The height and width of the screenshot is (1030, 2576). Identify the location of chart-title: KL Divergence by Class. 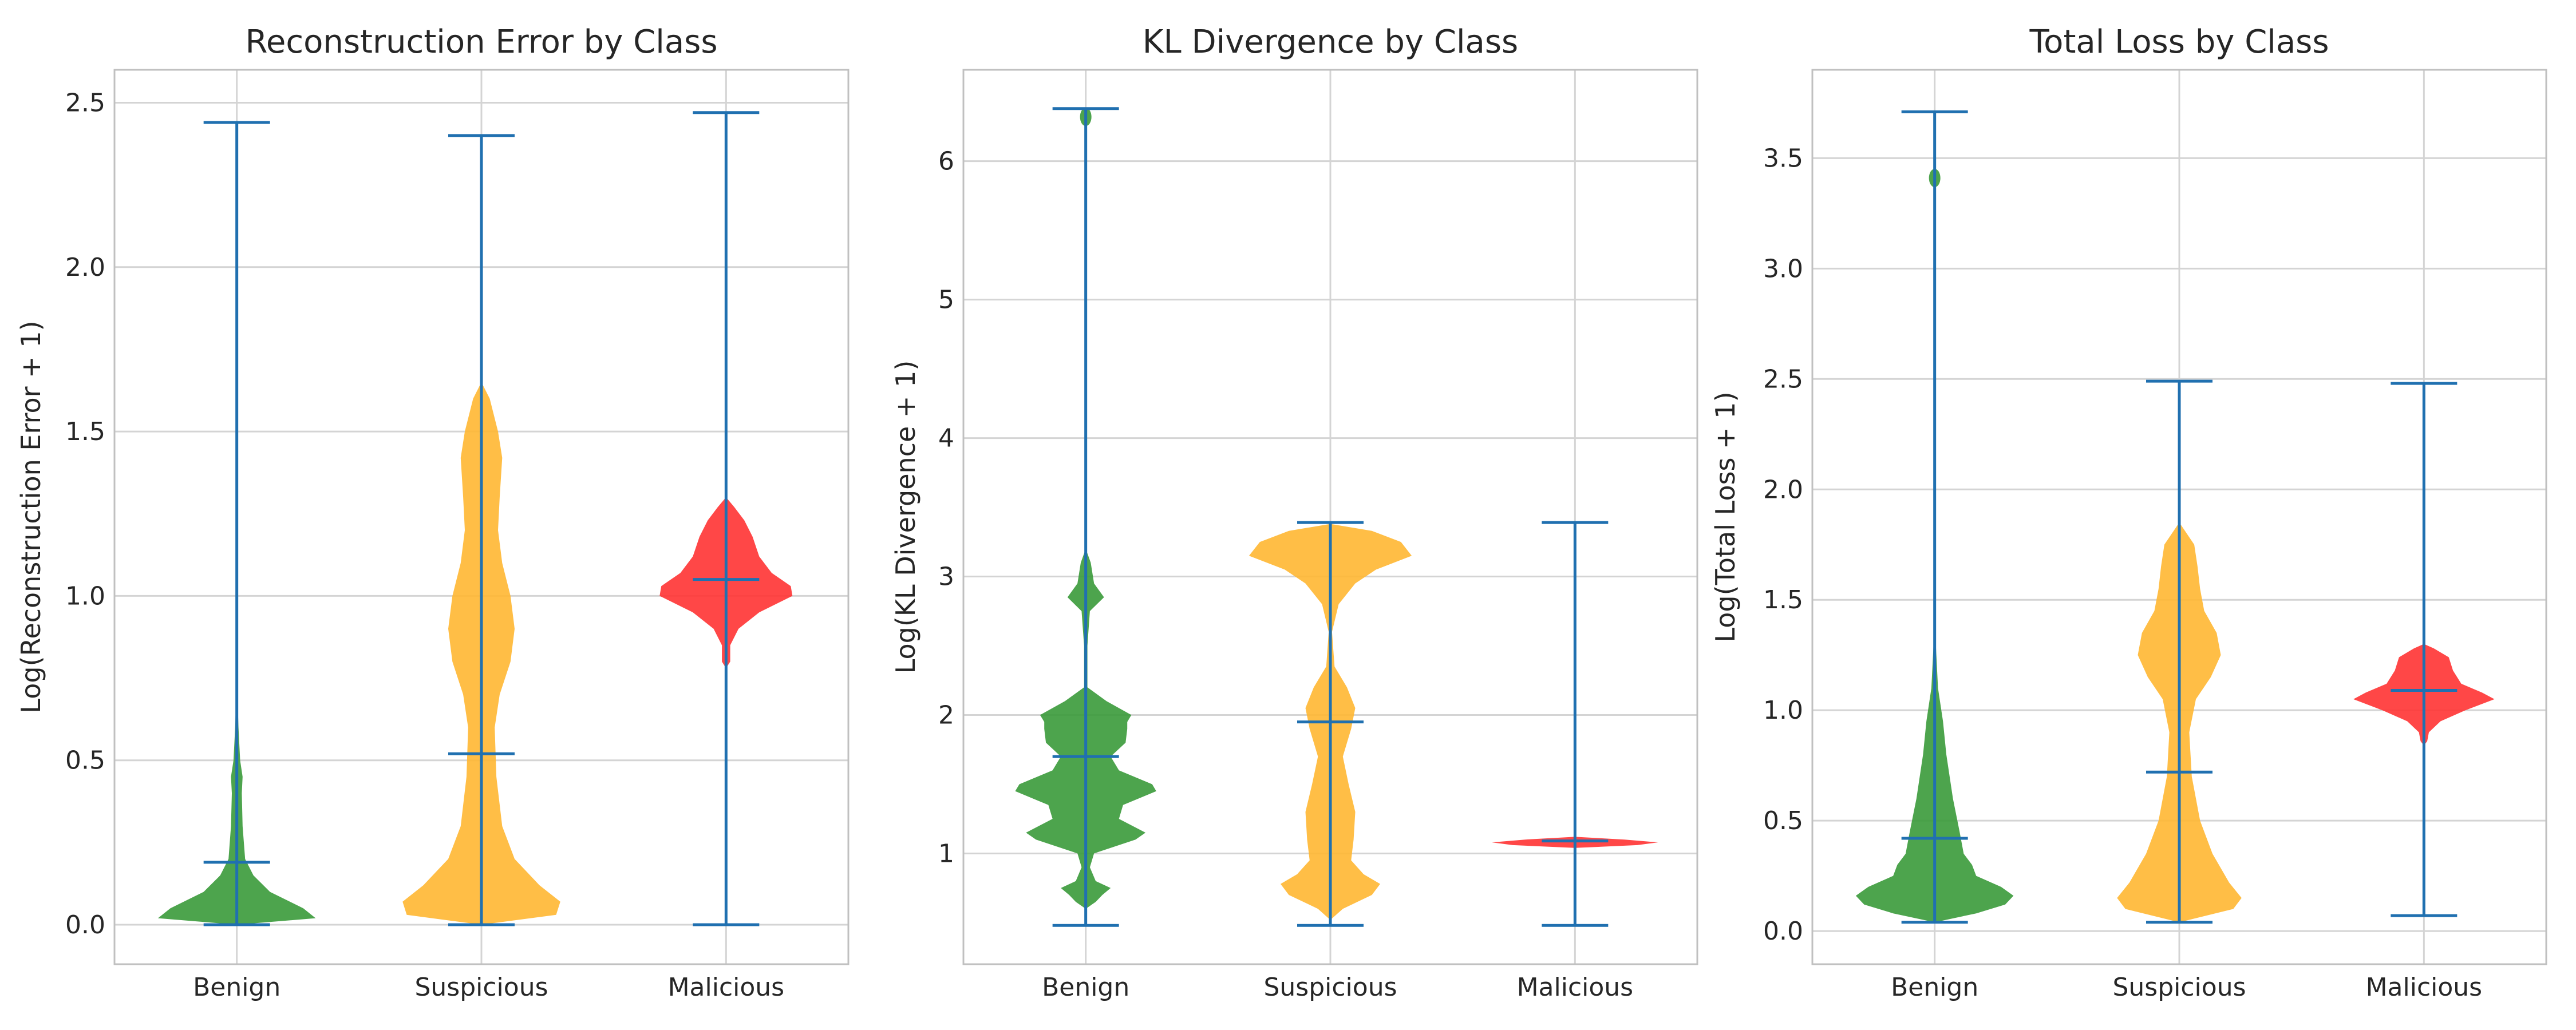
(1330, 42).